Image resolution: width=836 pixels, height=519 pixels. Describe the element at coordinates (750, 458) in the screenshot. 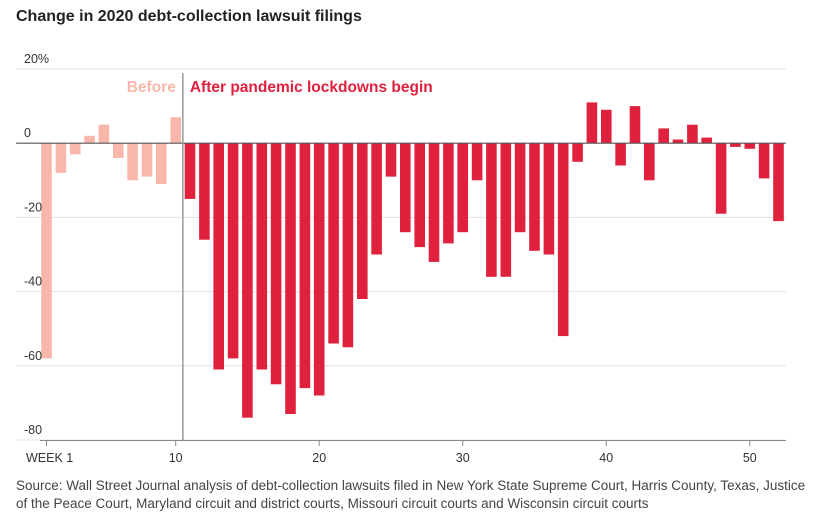

I see `x-tick-label: 50` at that location.